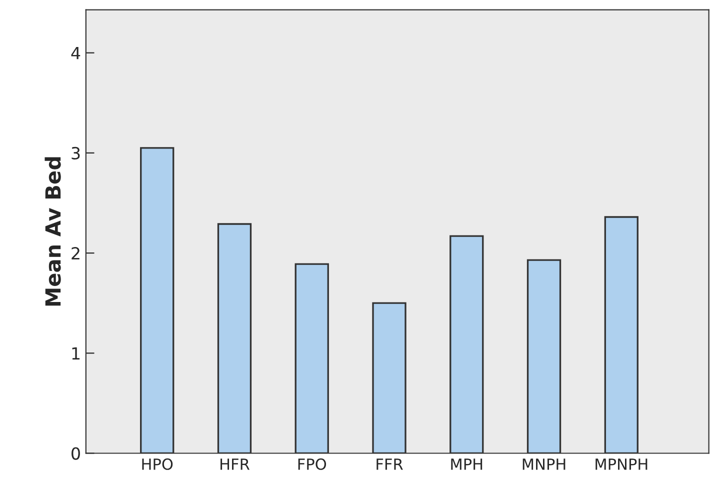 Image resolution: width=716 pixels, height=490 pixels. I want to click on x-tick-label: MNPH, so click(544, 464).